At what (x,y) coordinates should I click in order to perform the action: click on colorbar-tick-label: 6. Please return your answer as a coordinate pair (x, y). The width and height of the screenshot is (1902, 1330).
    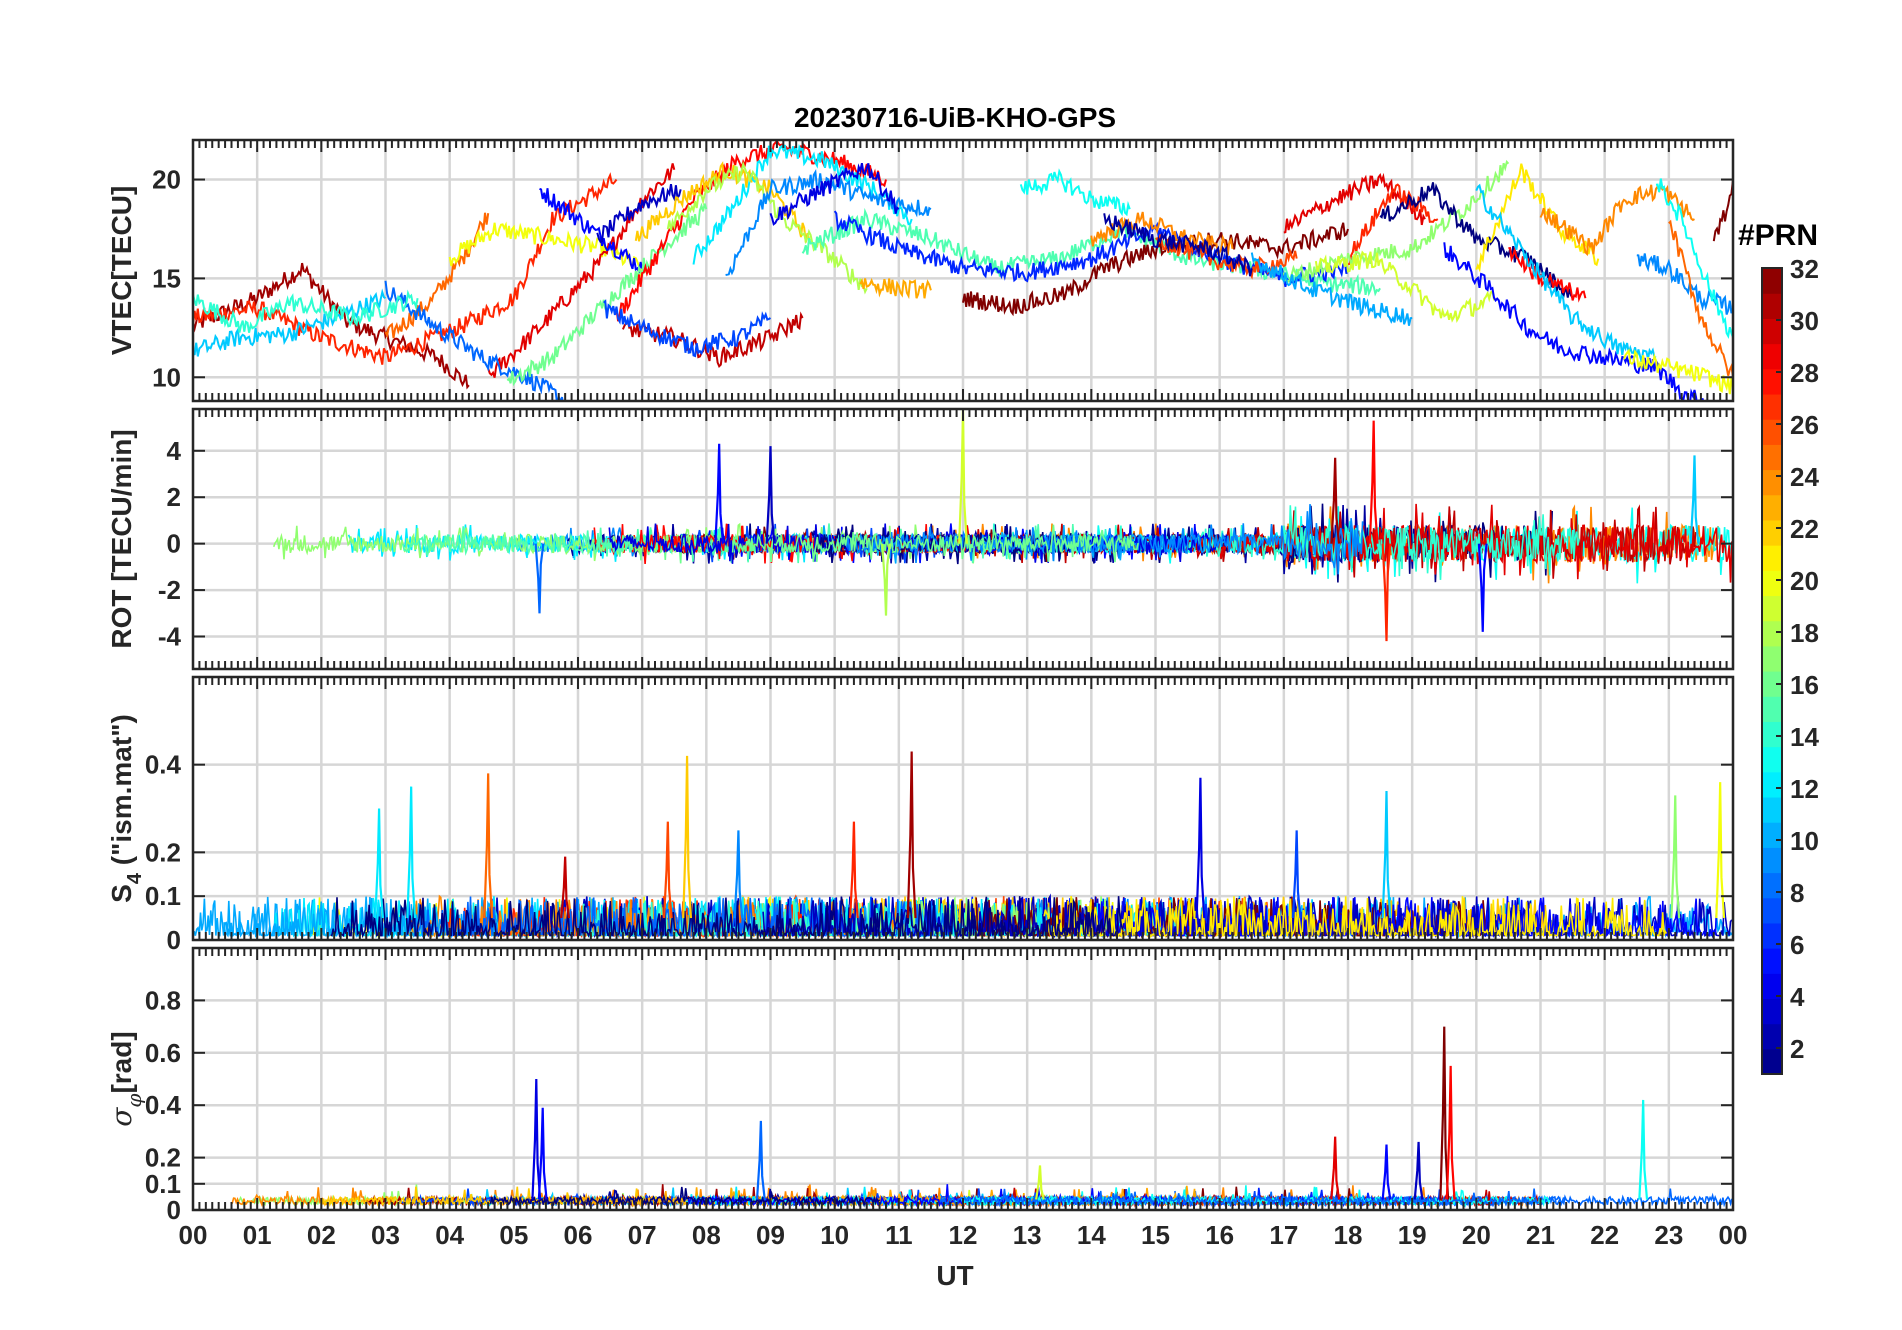
    Looking at the image, I should click on (1797, 945).